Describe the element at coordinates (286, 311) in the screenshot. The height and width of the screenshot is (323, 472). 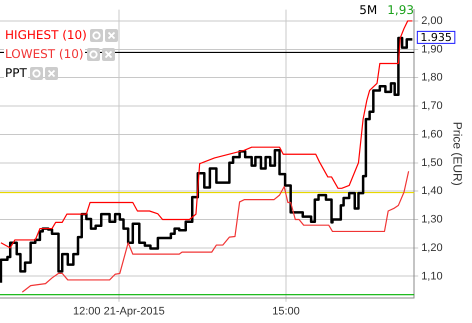
I see `x-tick-label: 15:00` at that location.